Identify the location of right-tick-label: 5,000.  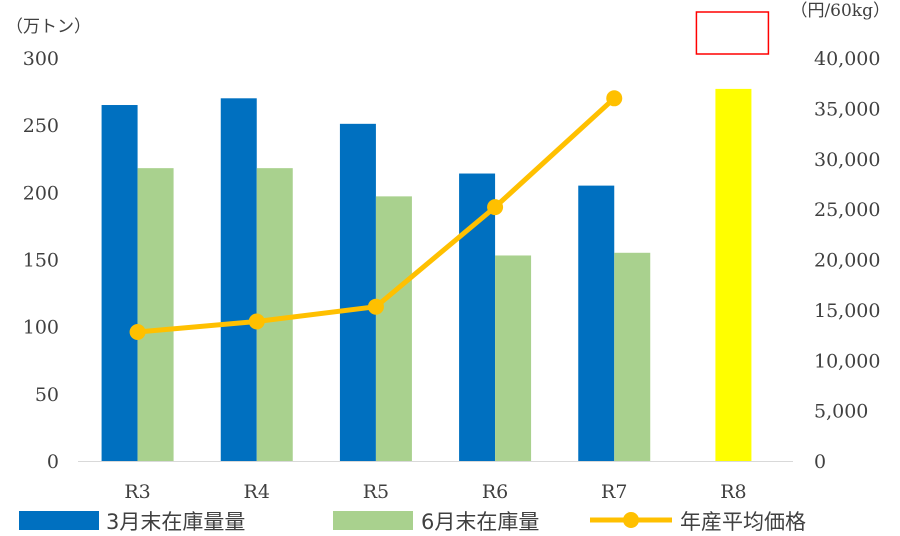
(841, 412).